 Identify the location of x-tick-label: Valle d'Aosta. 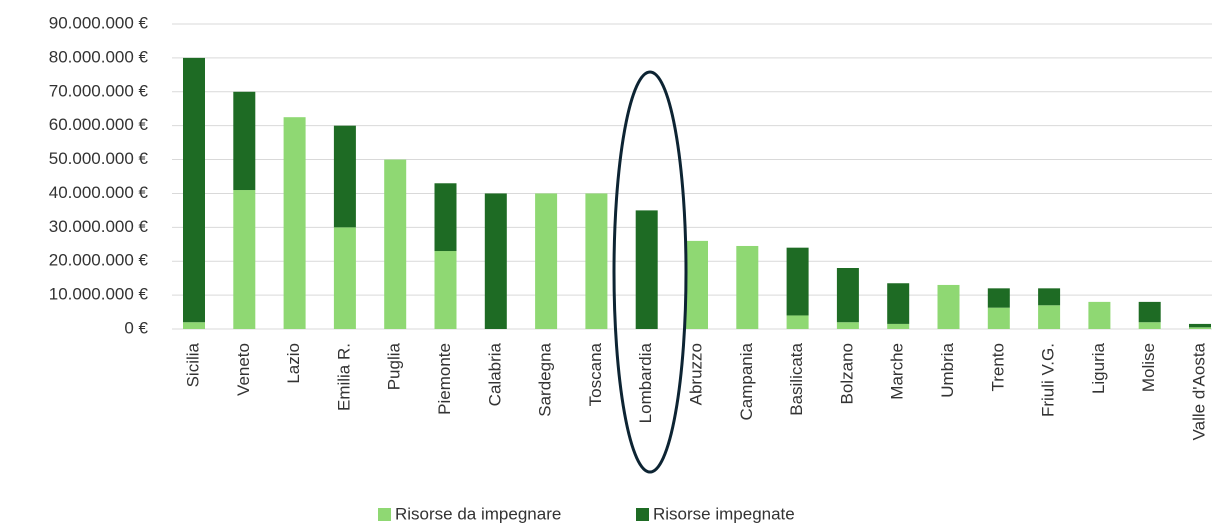
(1198, 391).